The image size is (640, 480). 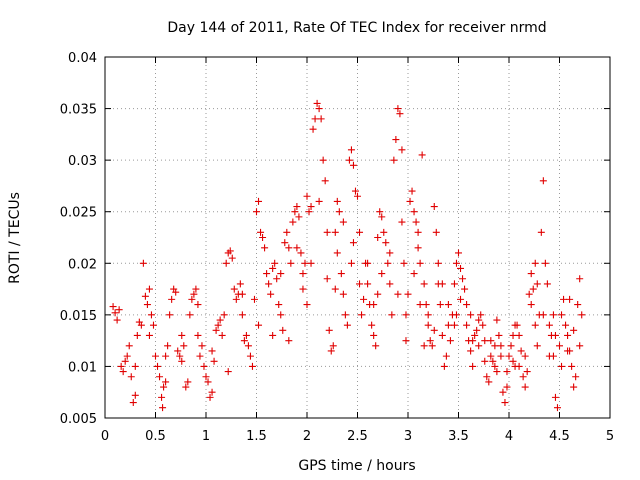 I want to click on x-tick-label: 0.5, so click(x=155, y=436).